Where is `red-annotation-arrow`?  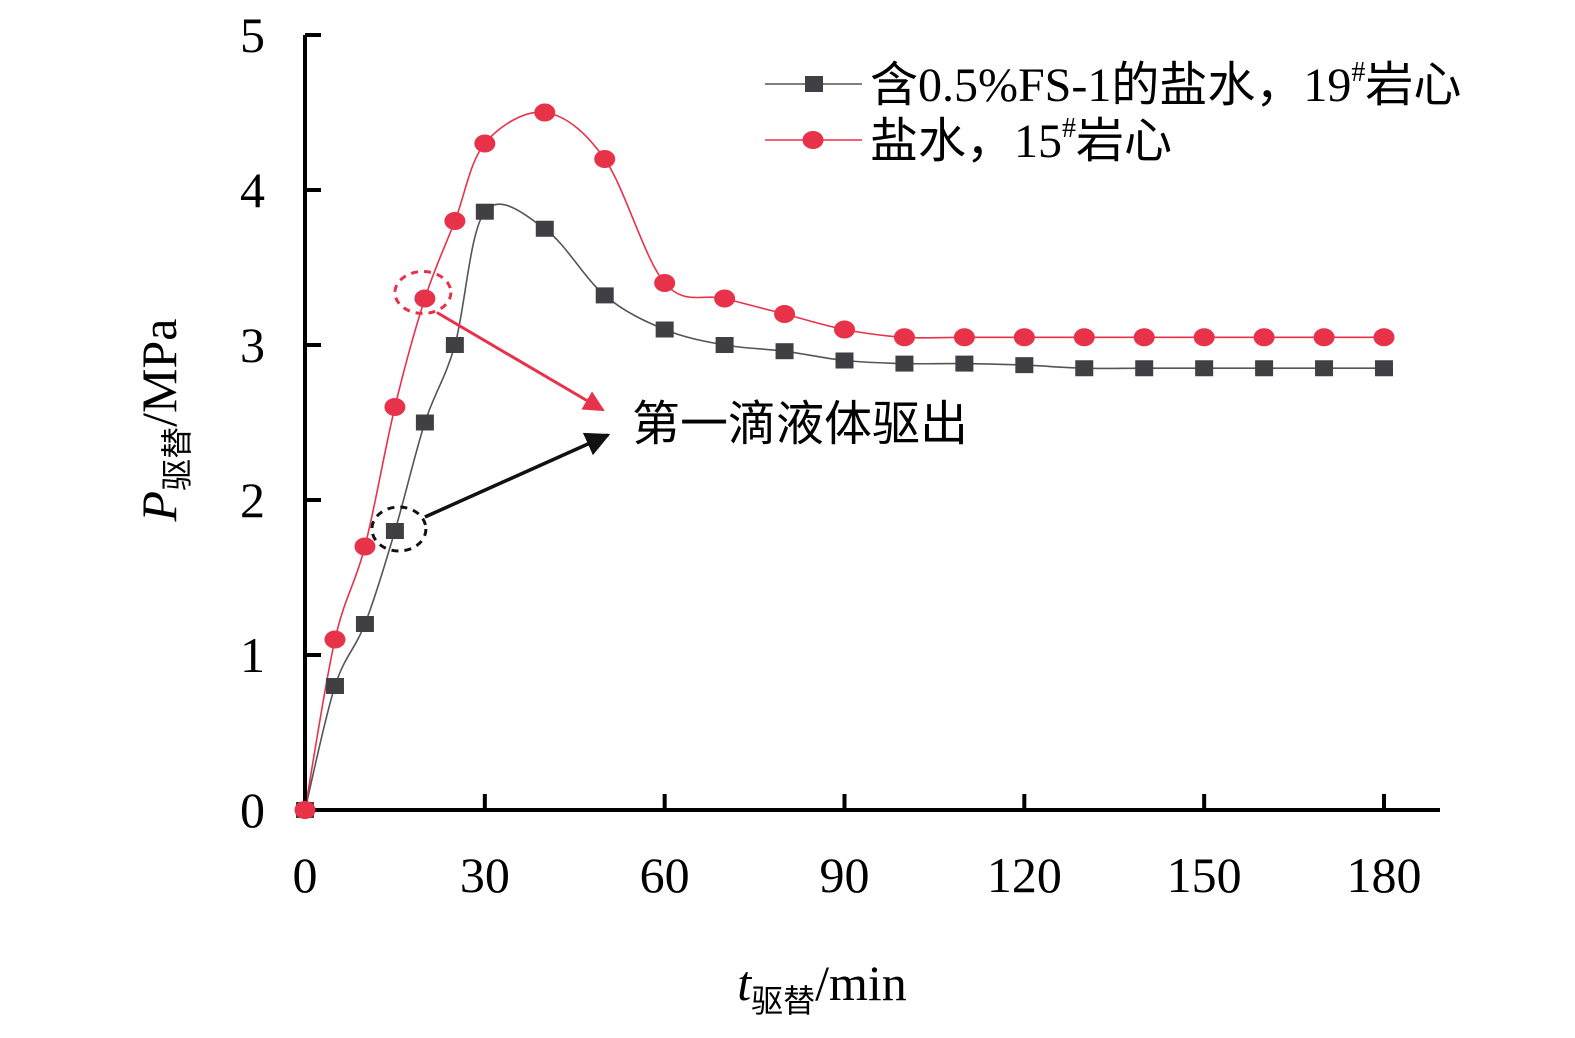 red-annotation-arrow is located at coordinates (520, 361).